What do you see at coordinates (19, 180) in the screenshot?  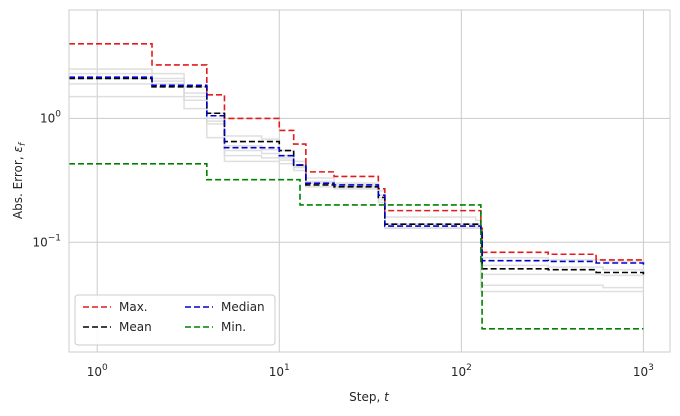 I see `y-axis-label: Abs. Error, εf` at bounding box center [19, 180].